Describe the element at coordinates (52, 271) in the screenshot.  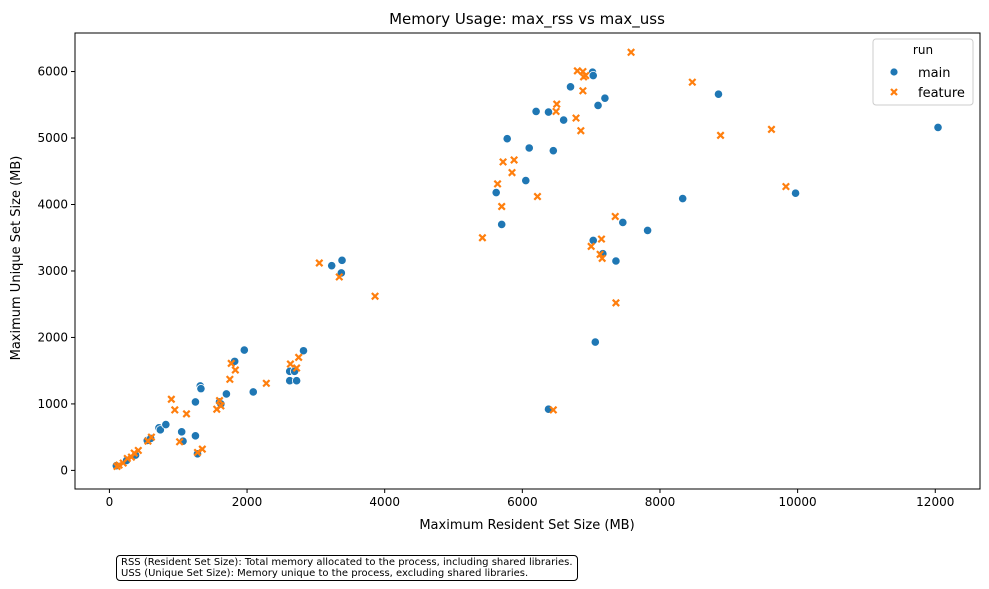
I see `y-tick-label: 3000` at that location.